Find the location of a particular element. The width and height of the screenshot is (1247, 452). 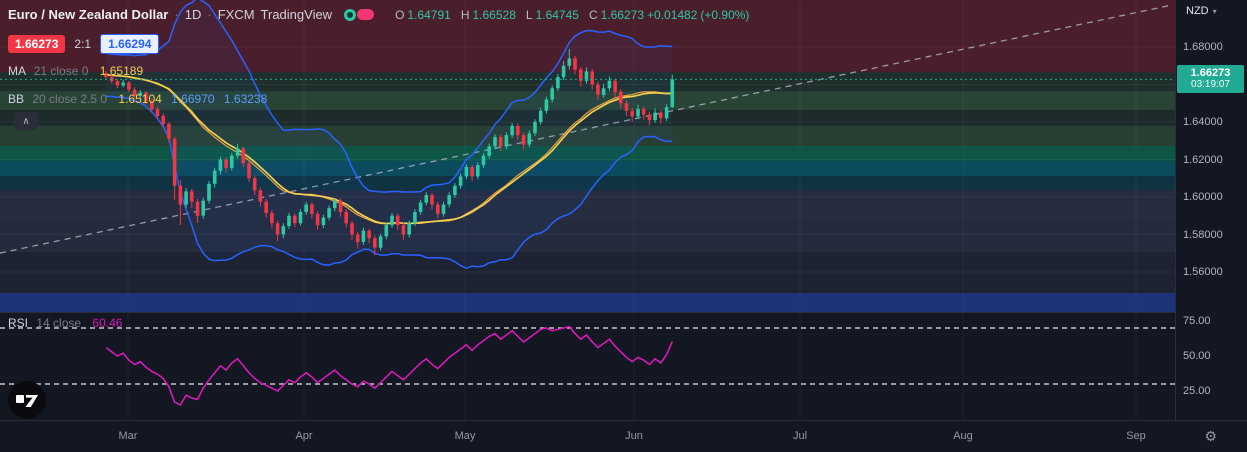

axis-currency-dropdown: NZD ▾ is located at coordinates (1201, 11).